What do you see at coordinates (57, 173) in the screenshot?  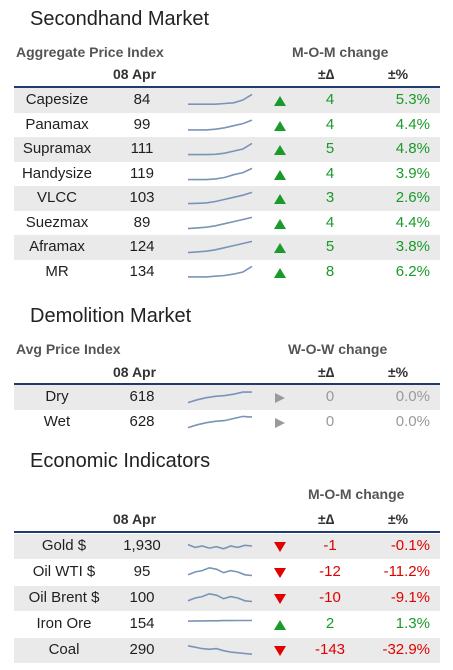 I see `row-name: Handysize` at bounding box center [57, 173].